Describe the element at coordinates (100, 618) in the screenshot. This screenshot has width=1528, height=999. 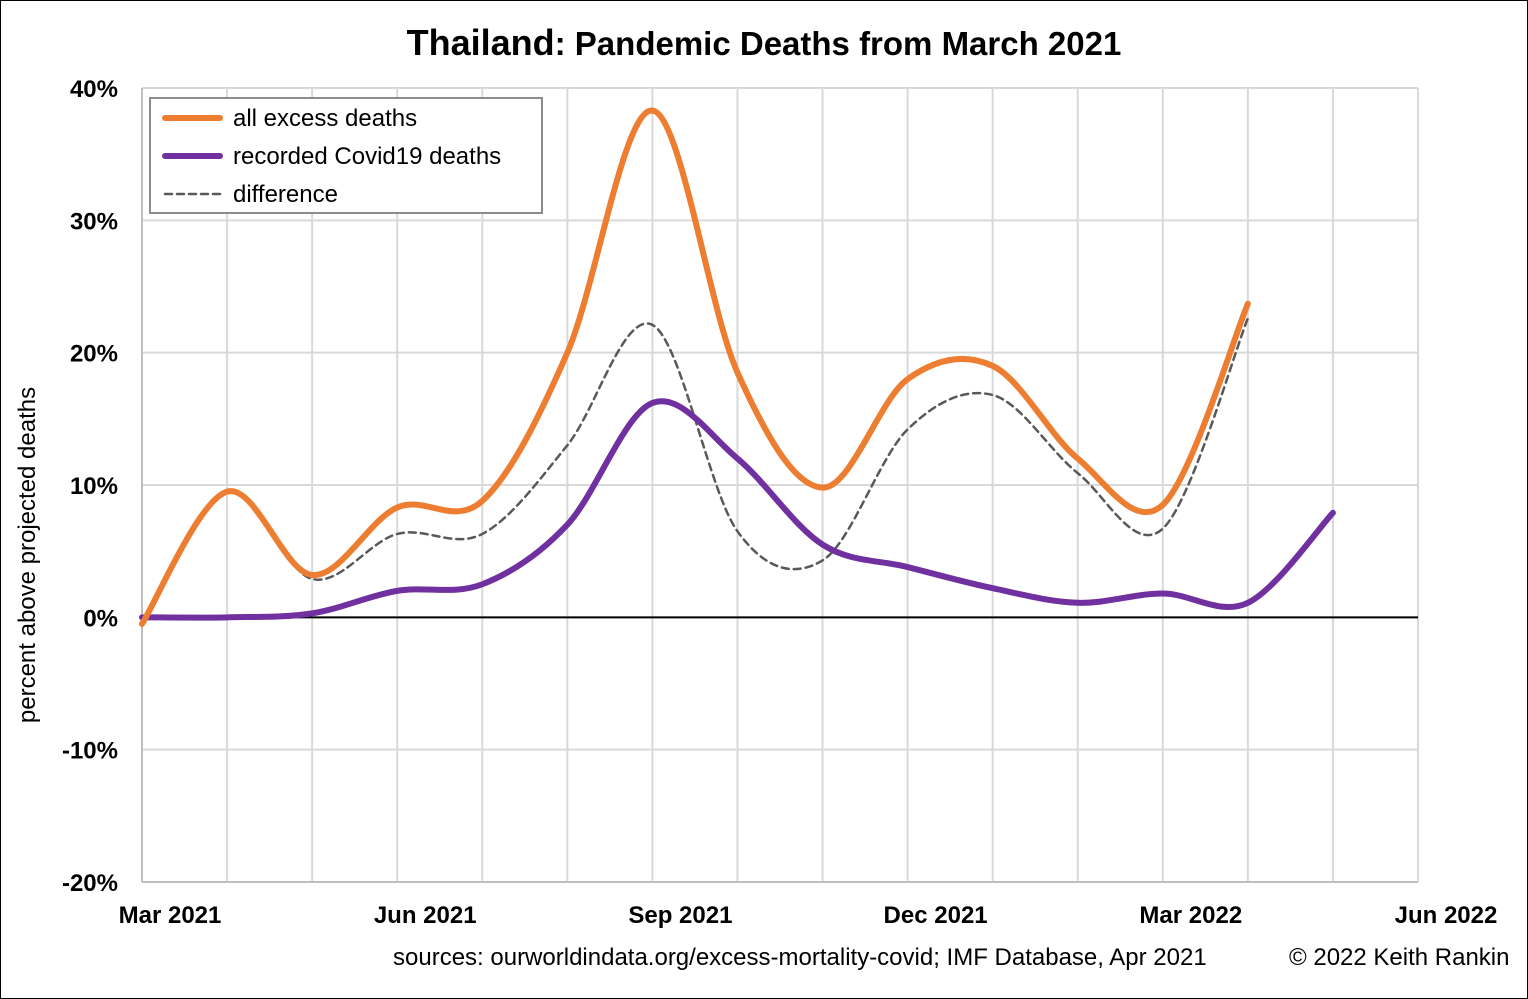
I see `y-tick-label: 0%` at that location.